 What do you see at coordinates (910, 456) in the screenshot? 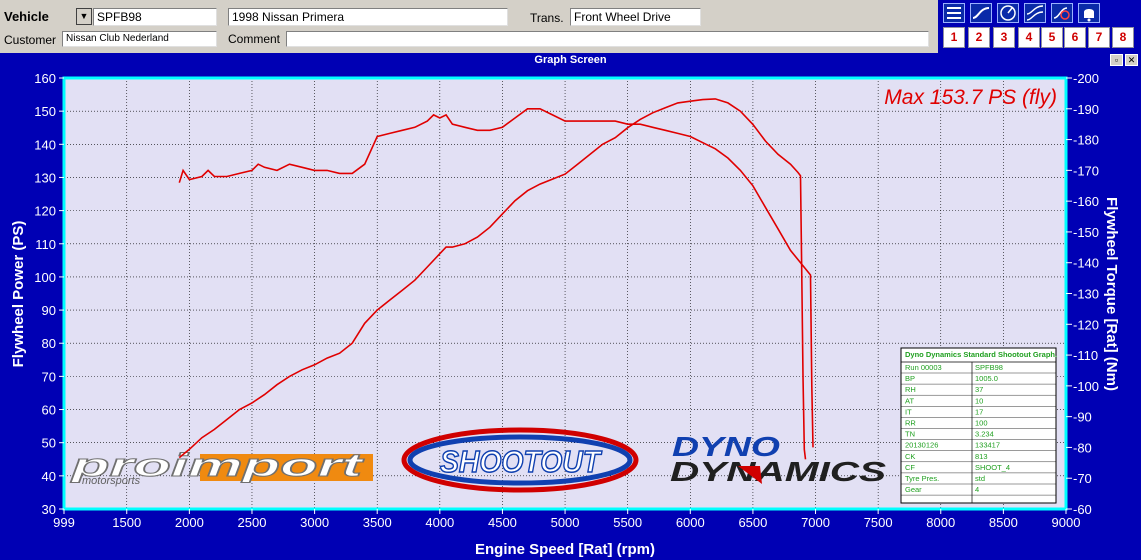
I see `info-table-key: CK` at bounding box center [910, 456].